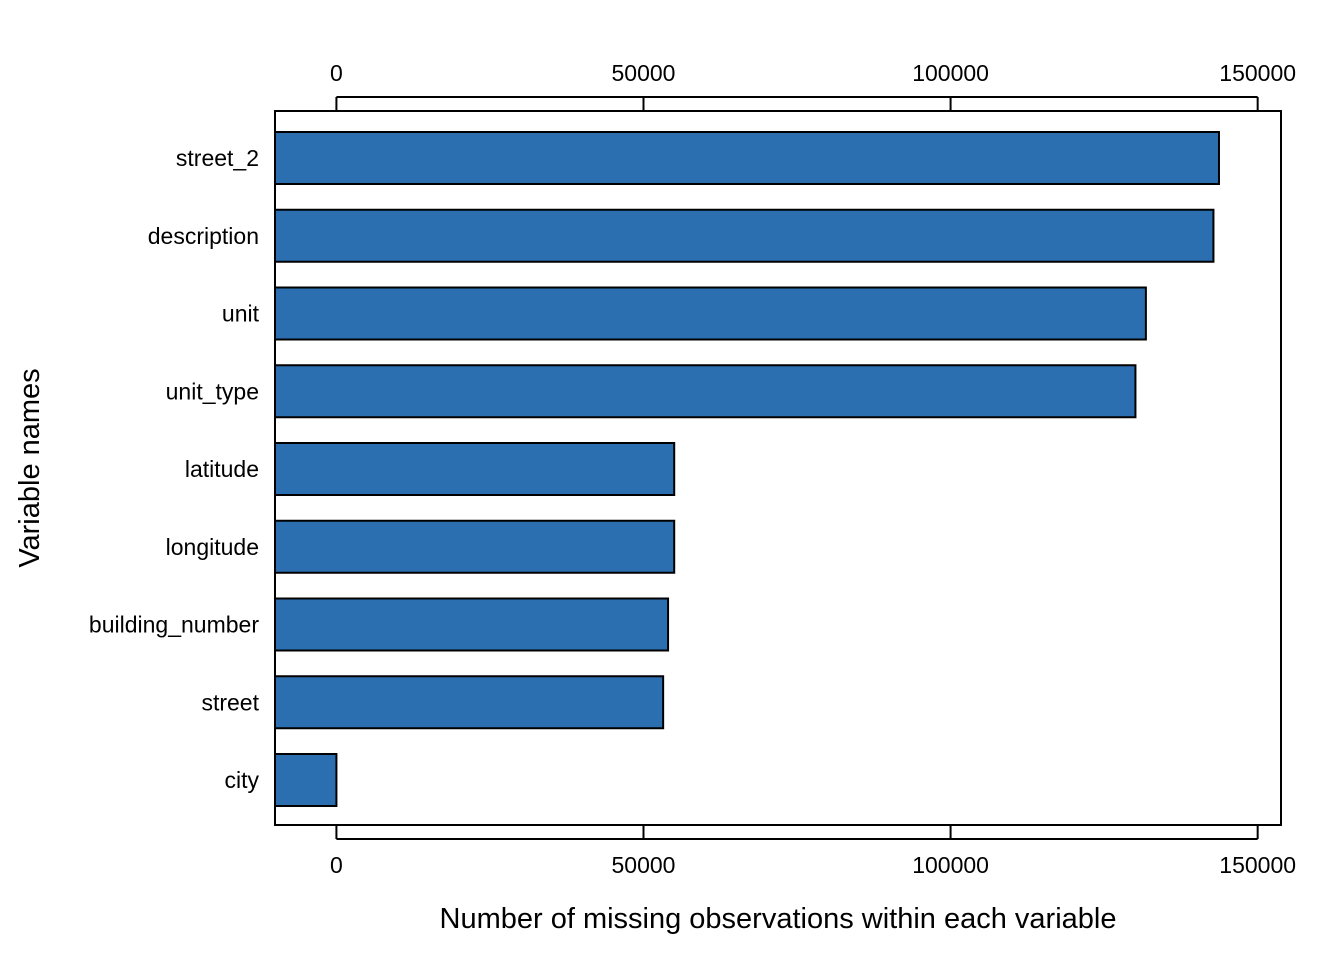 The width and height of the screenshot is (1344, 965). I want to click on bottom-tick-label-0: 0, so click(336, 865).